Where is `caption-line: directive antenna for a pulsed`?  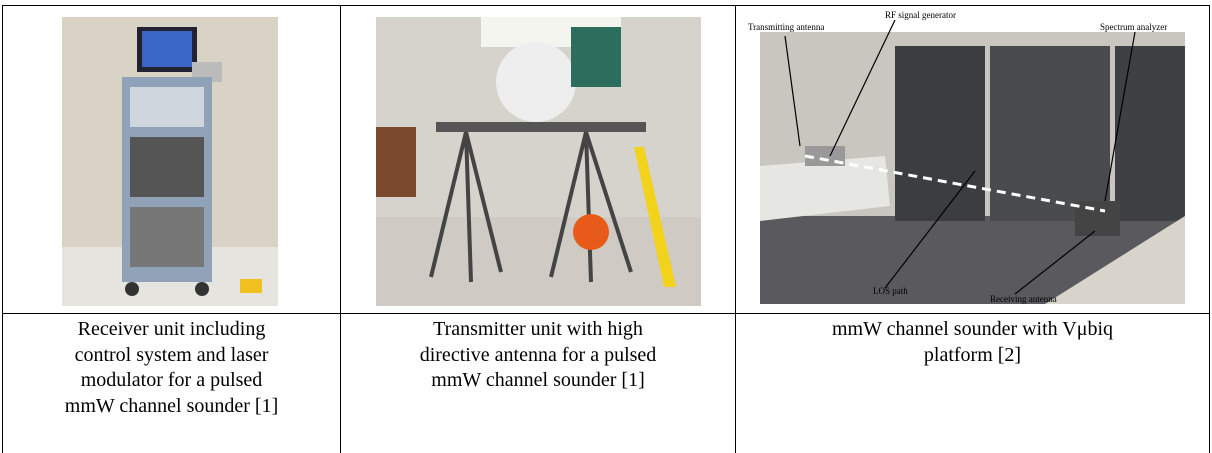
caption-line: directive antenna for a pulsed is located at coordinates (538, 354).